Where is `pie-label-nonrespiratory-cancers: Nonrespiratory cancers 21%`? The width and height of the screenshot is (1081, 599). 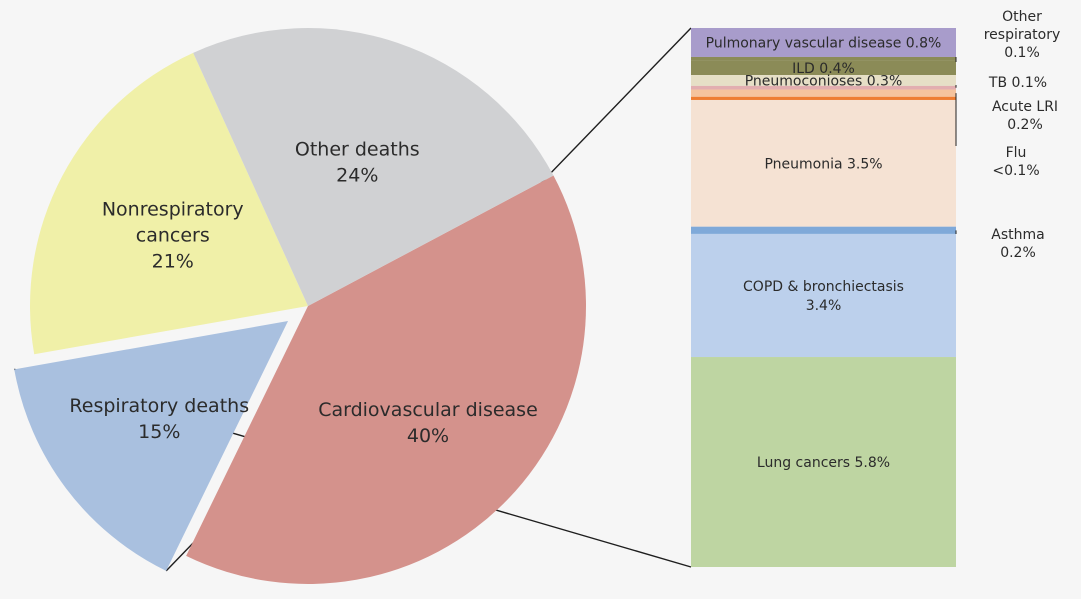
pie-label-nonrespiratory-cancers: Nonrespiratory cancers 21% is located at coordinates (173, 236).